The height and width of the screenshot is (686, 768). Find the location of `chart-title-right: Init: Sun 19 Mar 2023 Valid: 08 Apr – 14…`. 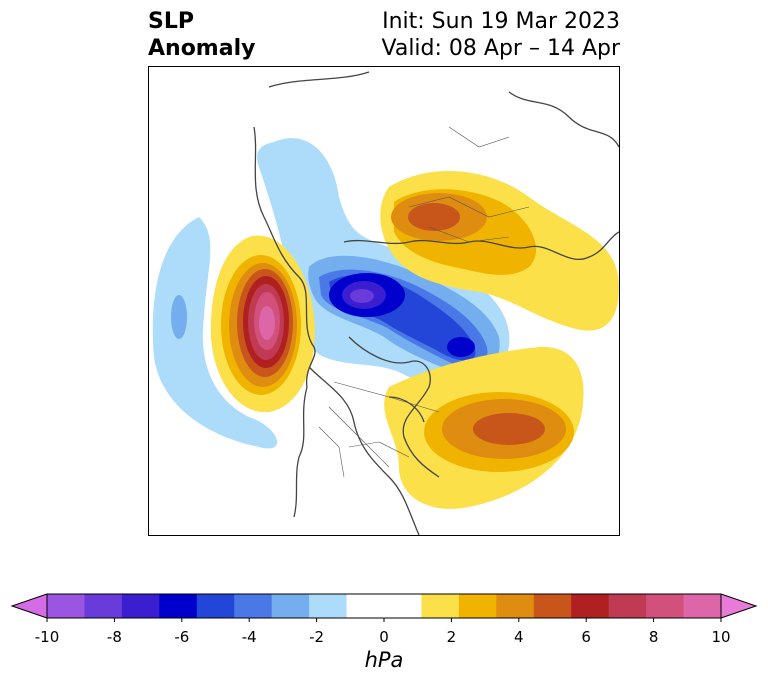

chart-title-right: Init: Sun 19 Mar 2023 Valid: 08 Apr – 14… is located at coordinates (501, 35).